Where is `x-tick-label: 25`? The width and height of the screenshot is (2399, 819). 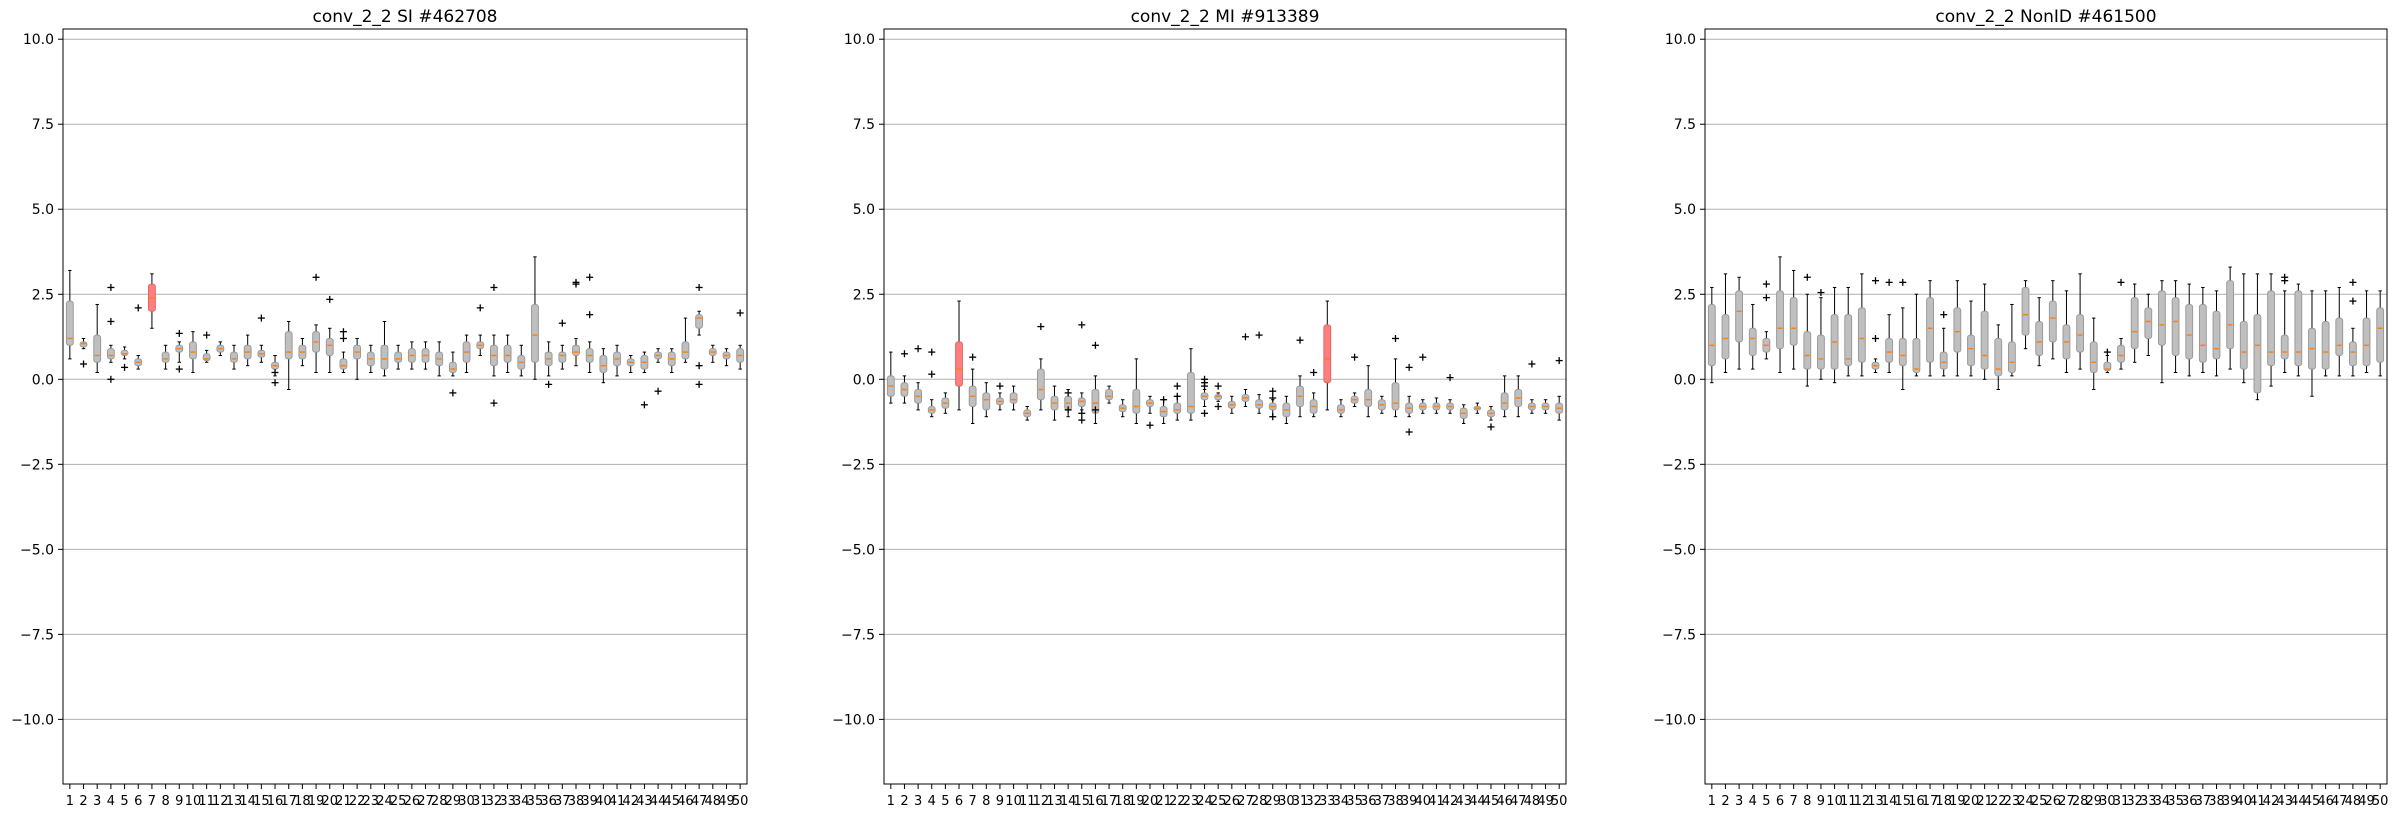
x-tick-label: 25 is located at coordinates (1218, 801).